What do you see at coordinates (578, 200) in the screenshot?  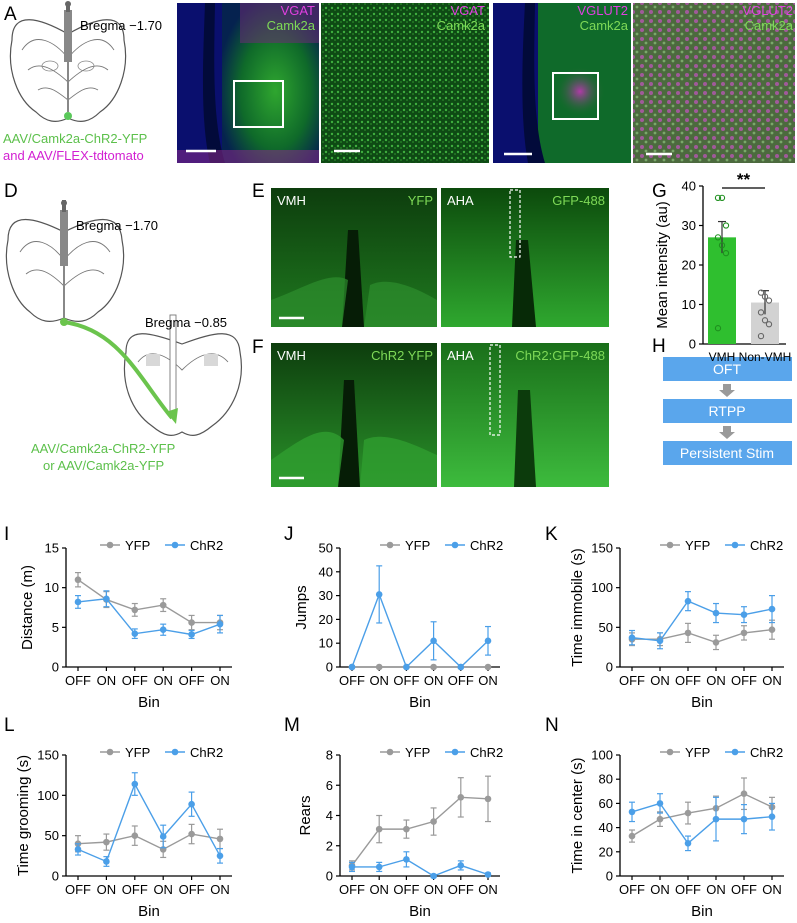 I see `panel-e-right-channel: GFP-488` at bounding box center [578, 200].